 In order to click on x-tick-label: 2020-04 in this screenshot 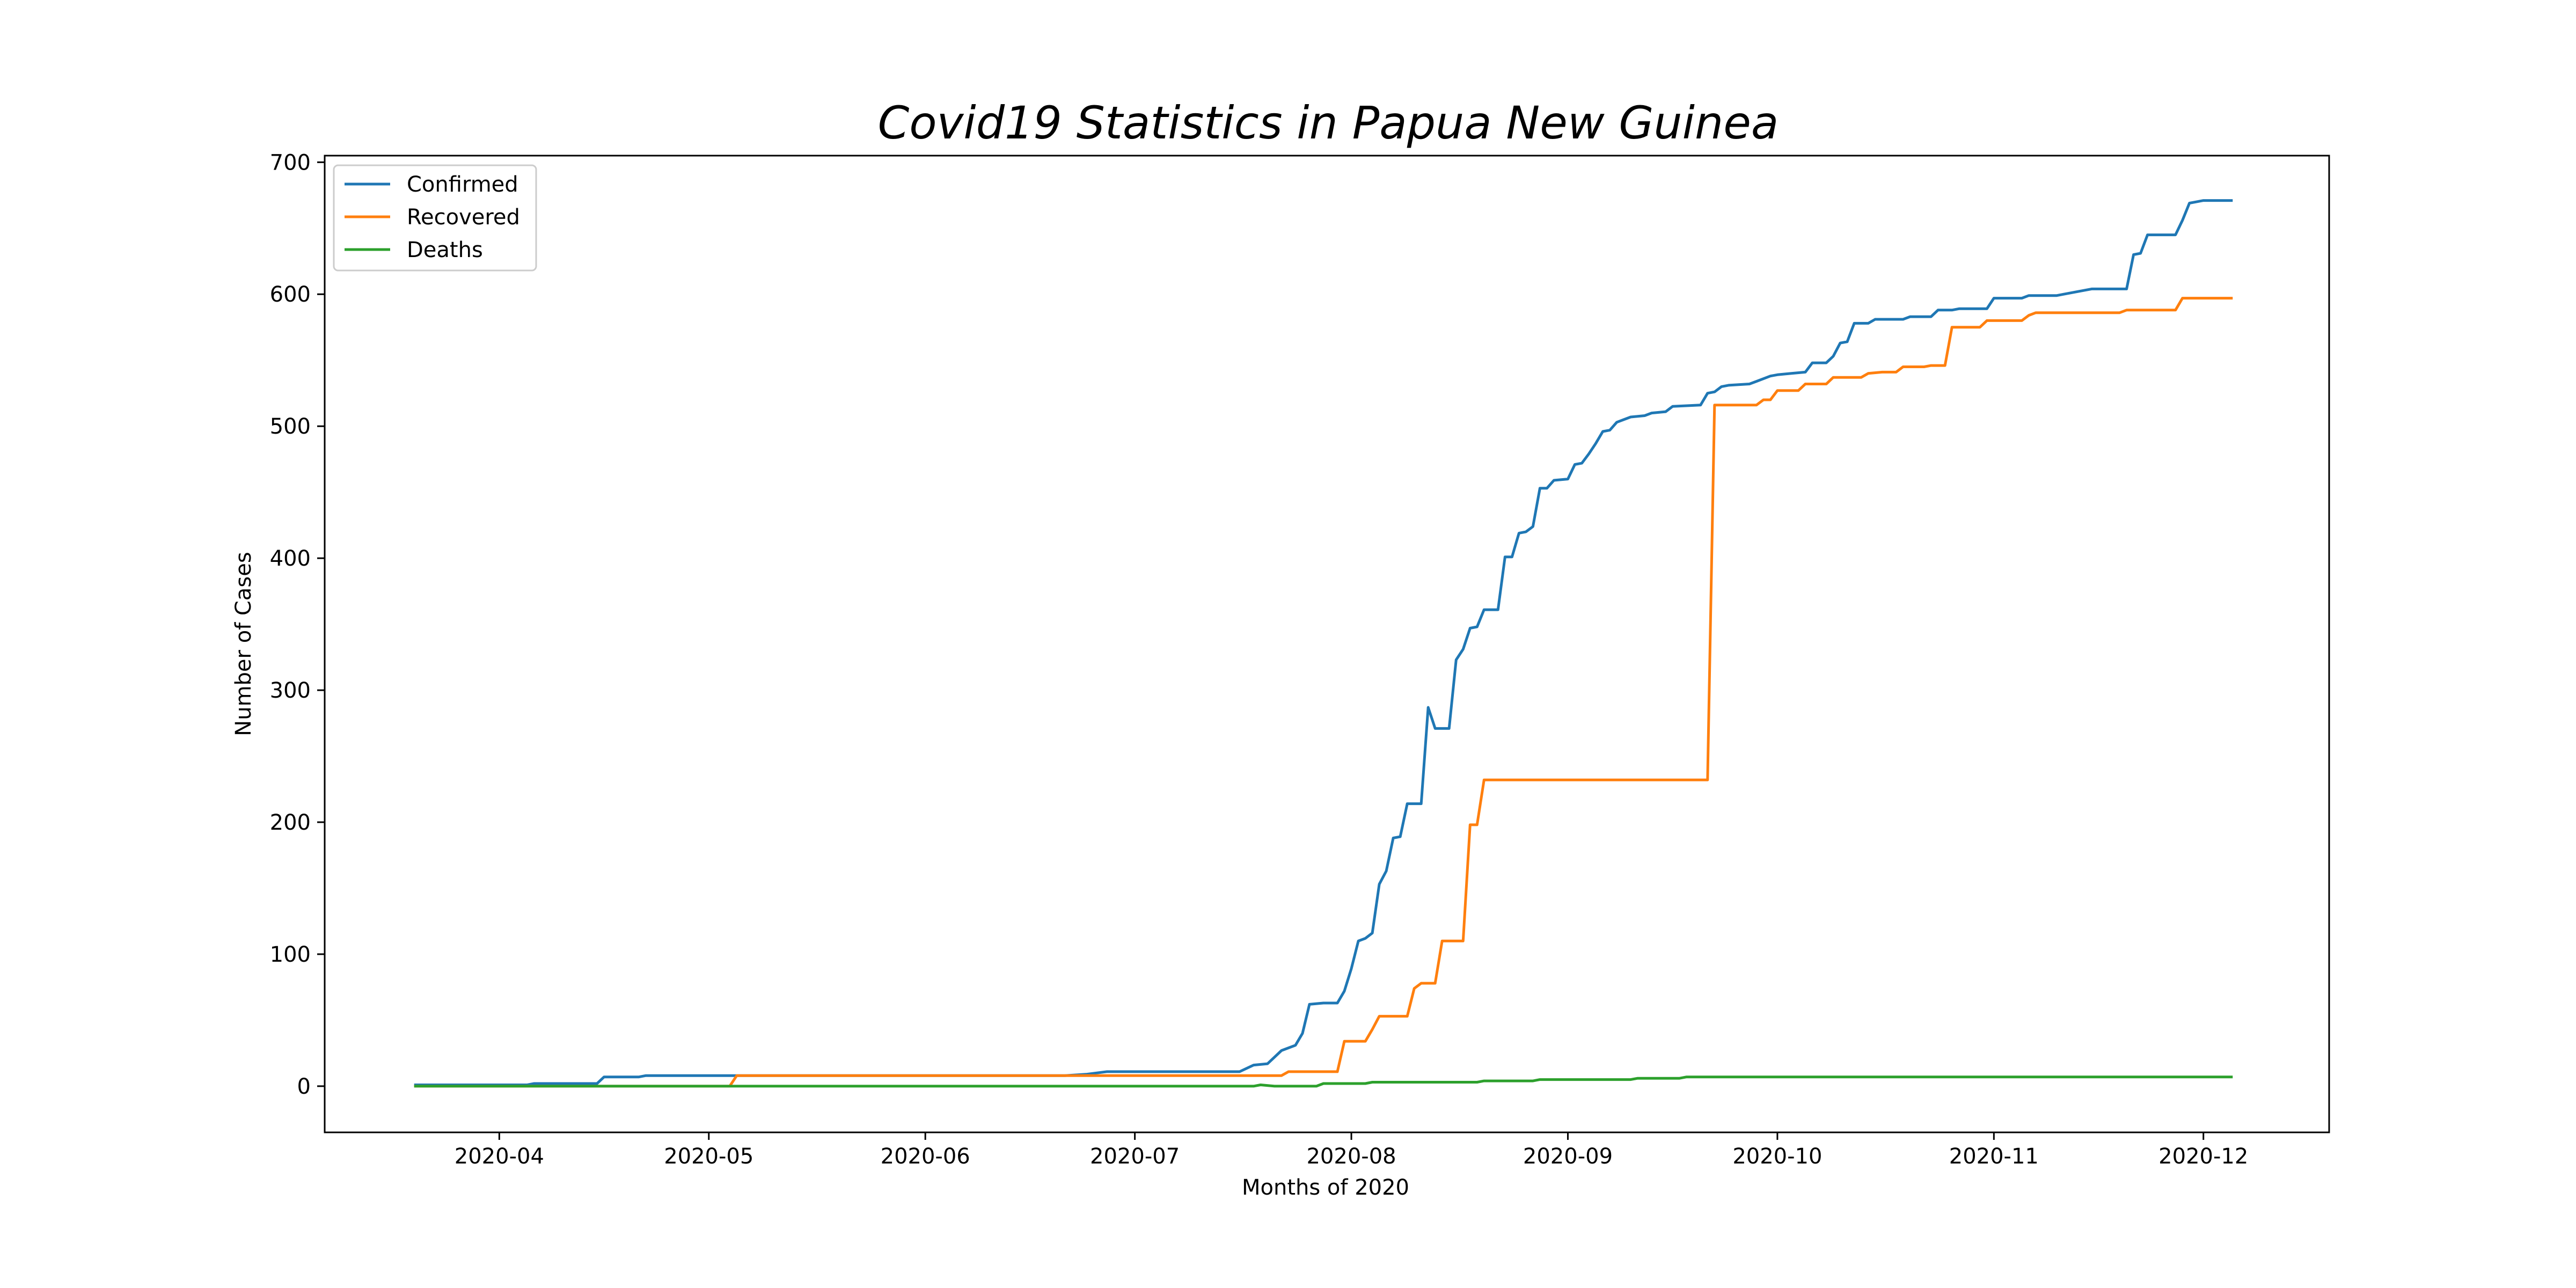, I will do `click(499, 1156)`.